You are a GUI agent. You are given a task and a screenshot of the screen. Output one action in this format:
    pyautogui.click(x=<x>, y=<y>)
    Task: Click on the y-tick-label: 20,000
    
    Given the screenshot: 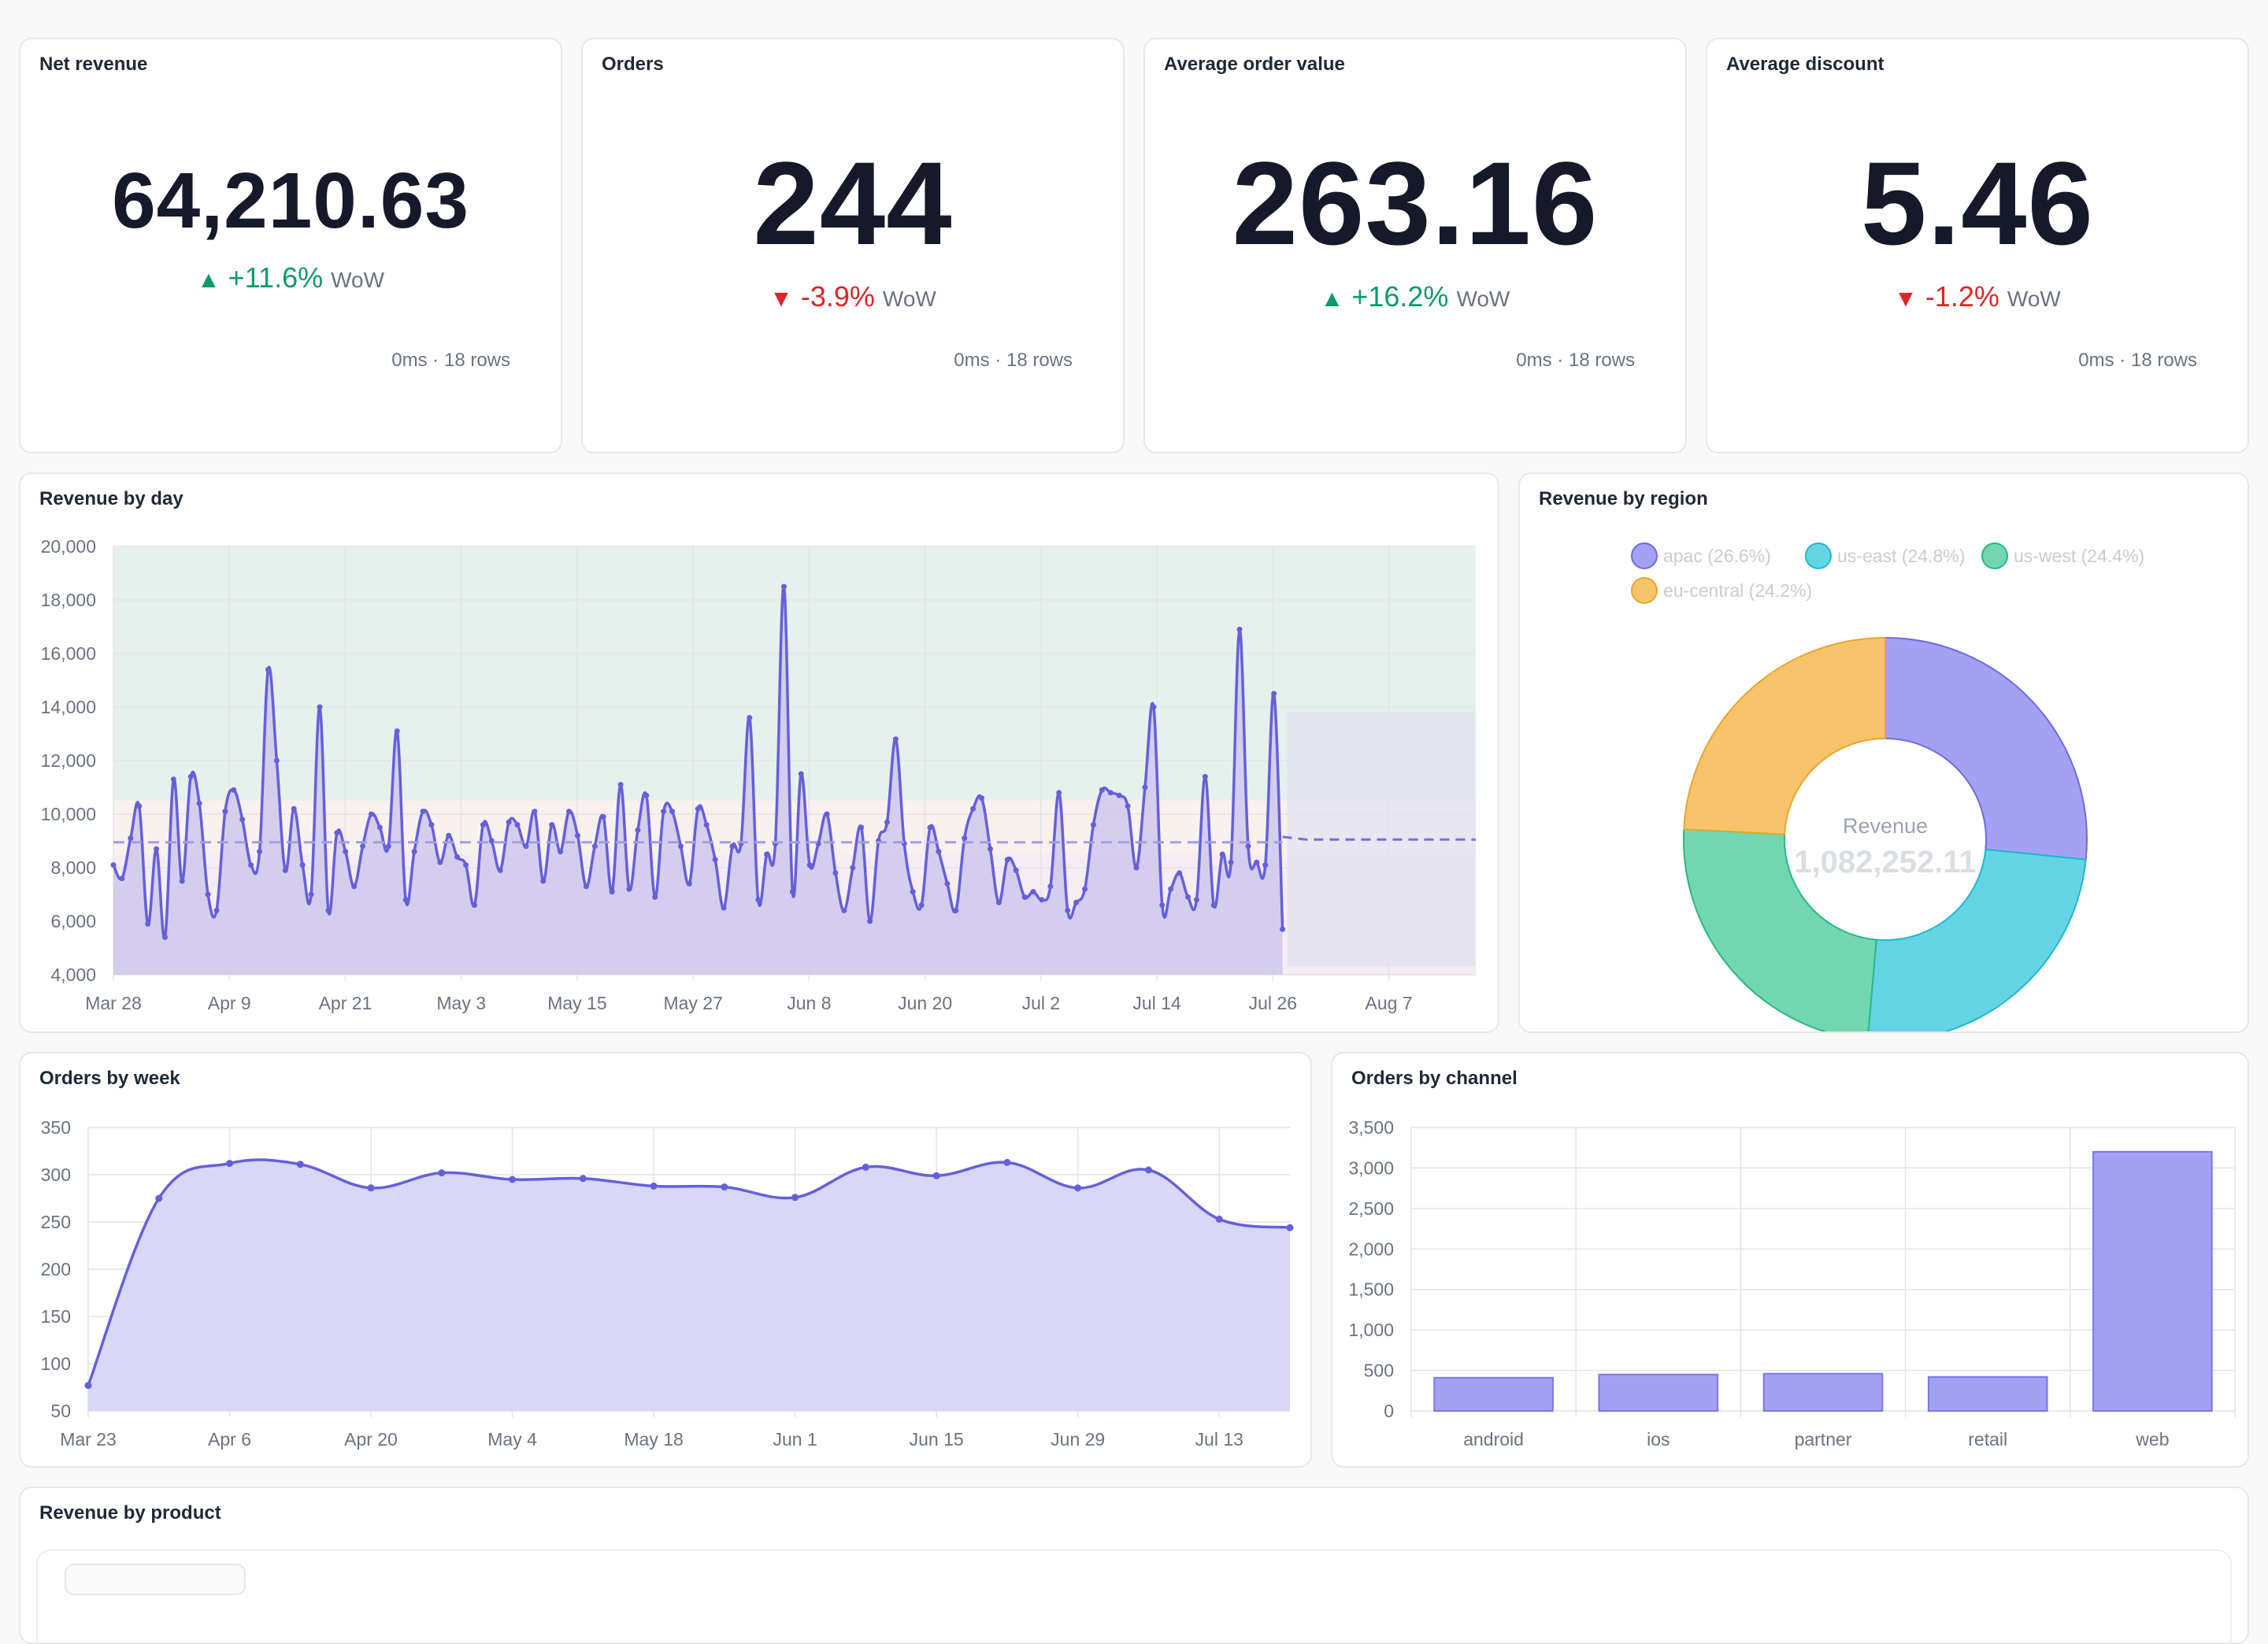 What is the action you would take?
    pyautogui.click(x=68, y=546)
    